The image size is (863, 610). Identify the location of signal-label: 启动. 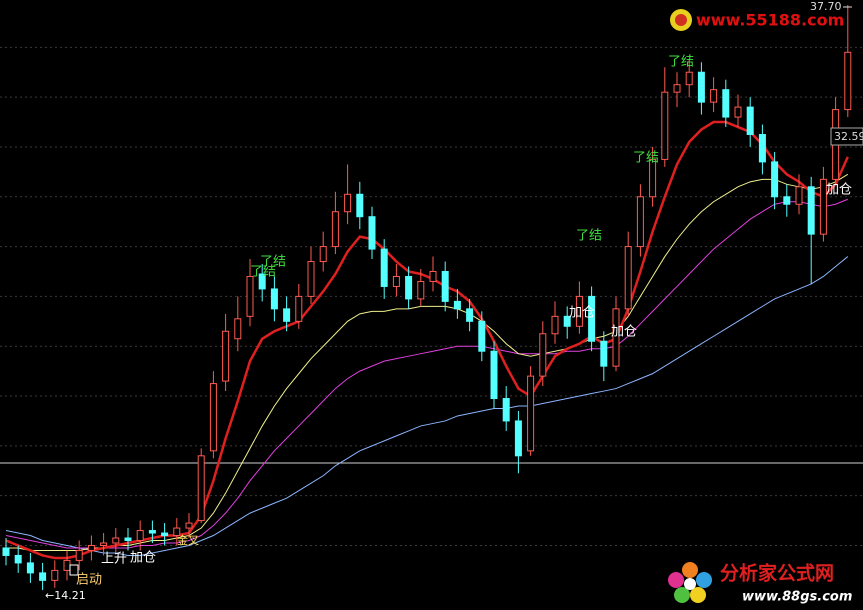
(89, 580).